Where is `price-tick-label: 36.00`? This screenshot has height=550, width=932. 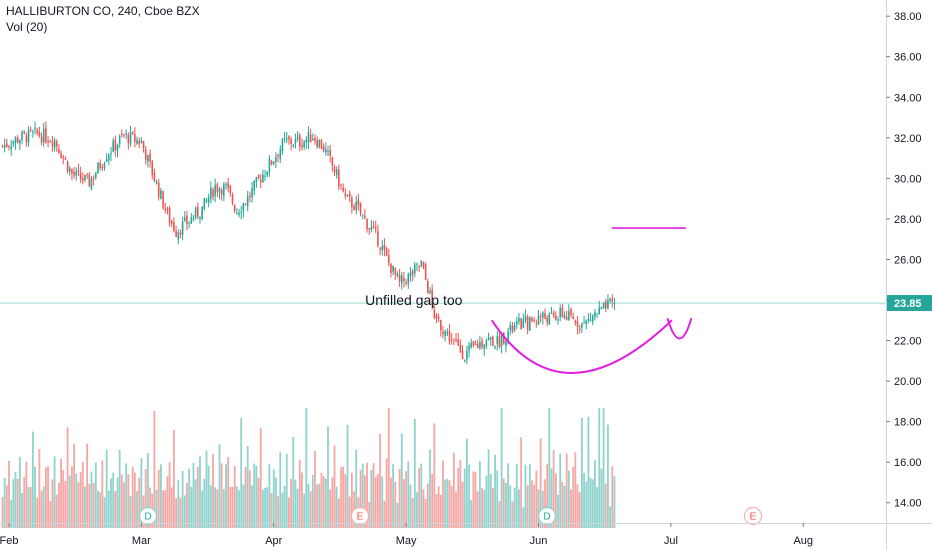
price-tick-label: 36.00 is located at coordinates (908, 58).